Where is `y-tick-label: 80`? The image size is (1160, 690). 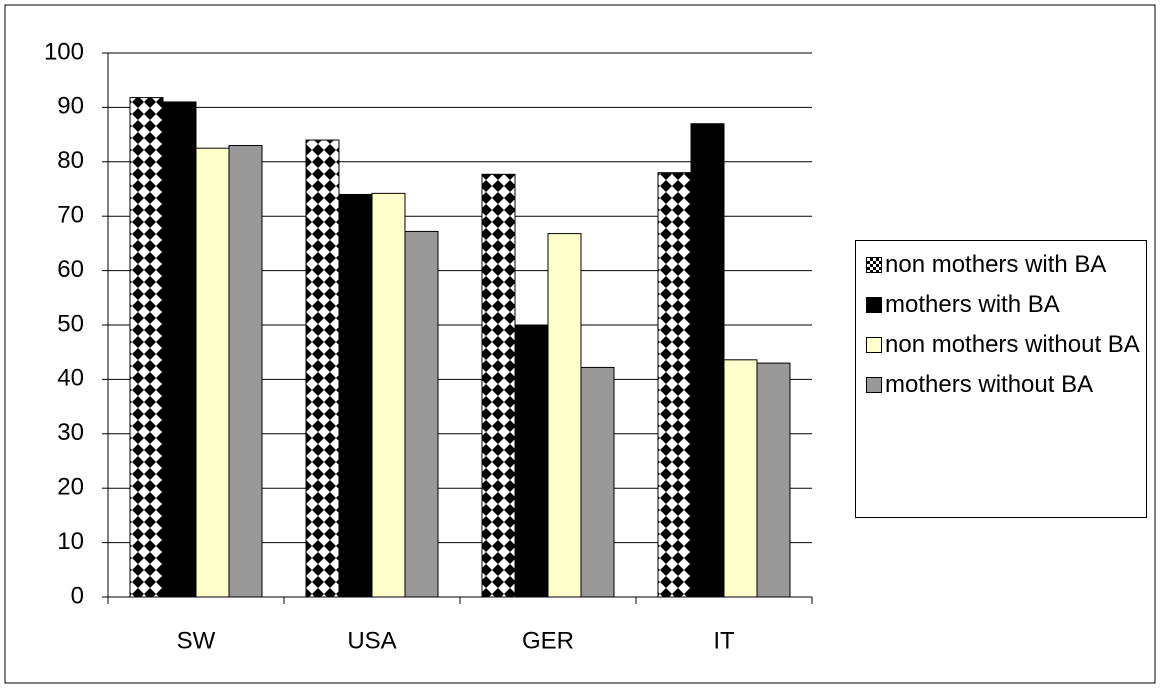
y-tick-label: 80 is located at coordinates (70, 160).